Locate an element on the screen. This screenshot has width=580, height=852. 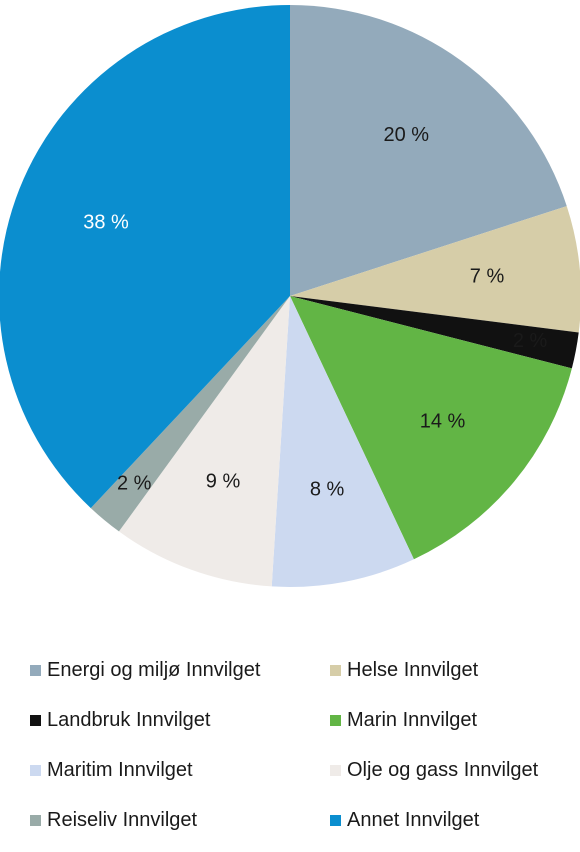
legend-item-landbruk: Landbruk Innvilget is located at coordinates (180, 720).